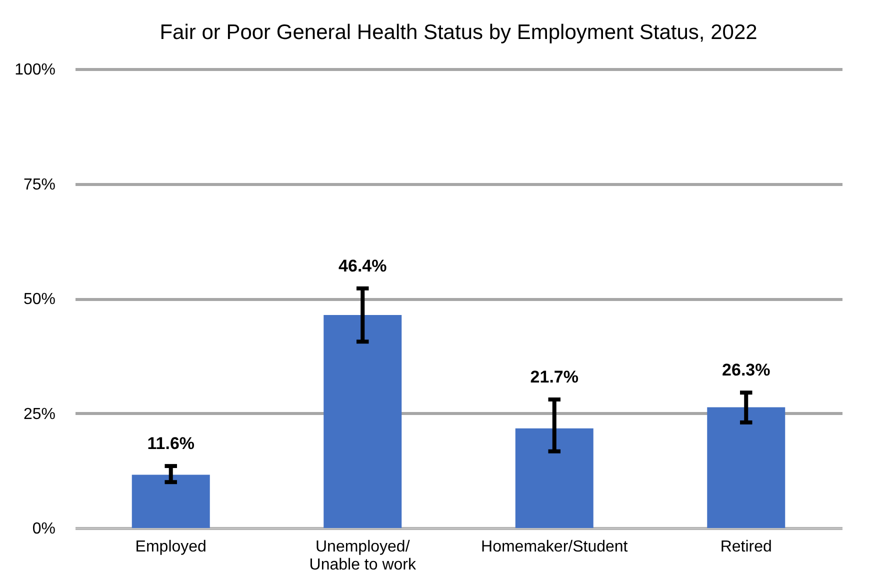  What do you see at coordinates (39, 299) in the screenshot?
I see `y-tick-label: 50%` at bounding box center [39, 299].